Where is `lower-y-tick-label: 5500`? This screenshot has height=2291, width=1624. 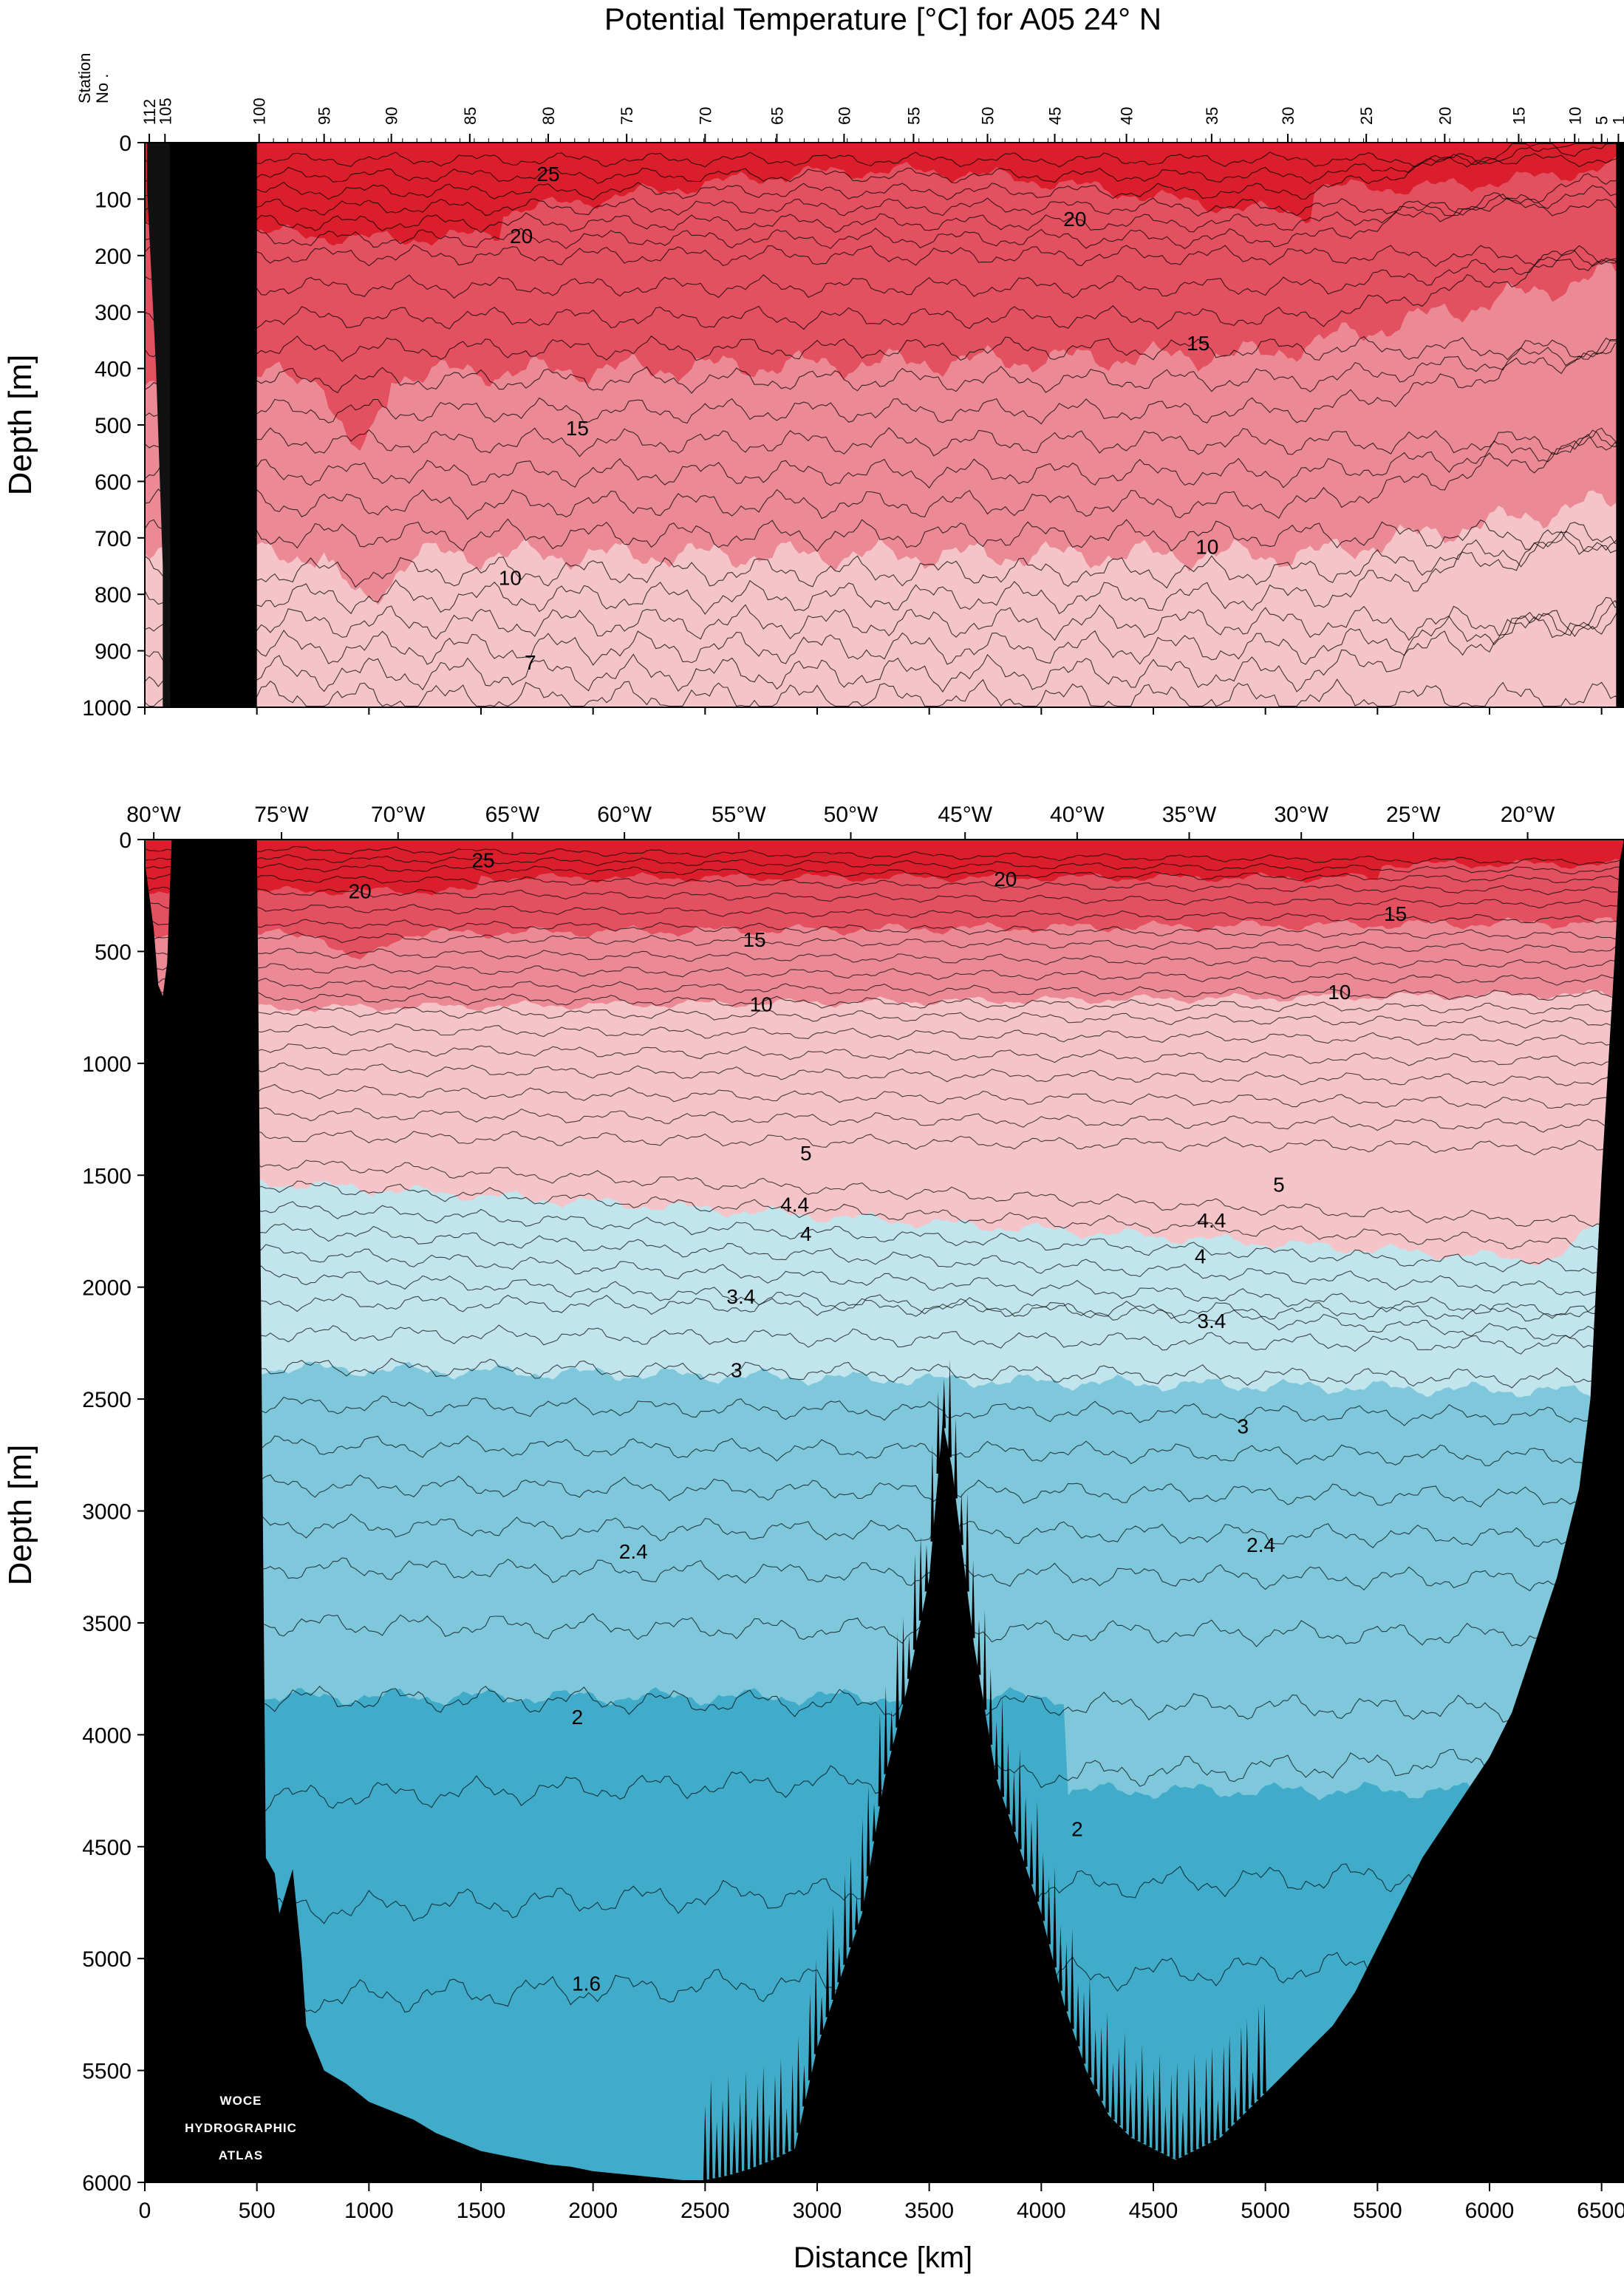
lower-y-tick-label: 5500 is located at coordinates (107, 2072).